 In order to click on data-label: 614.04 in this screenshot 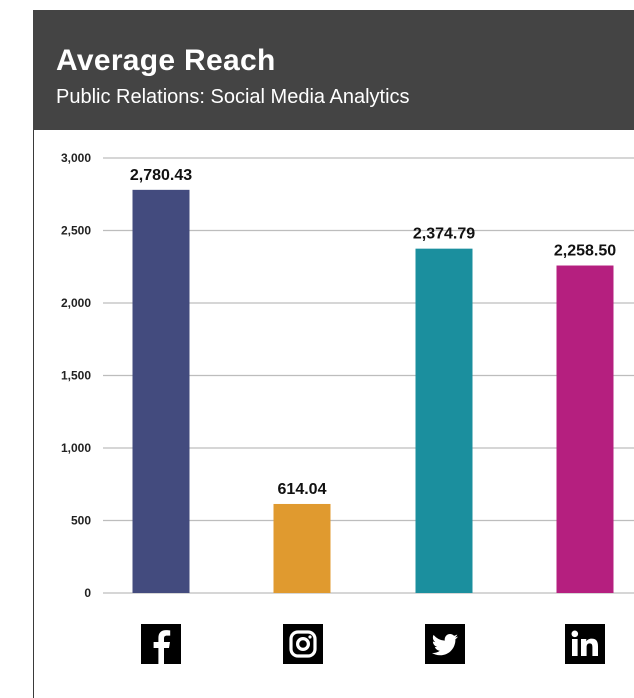, I will do `click(302, 489)`.